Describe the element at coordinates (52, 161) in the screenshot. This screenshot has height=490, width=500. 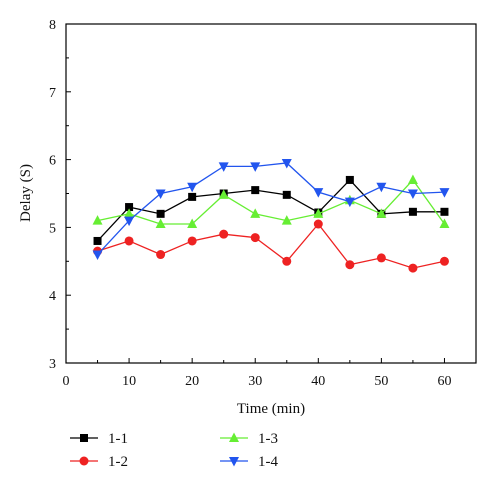
I see `y-tick-label: 6` at that location.